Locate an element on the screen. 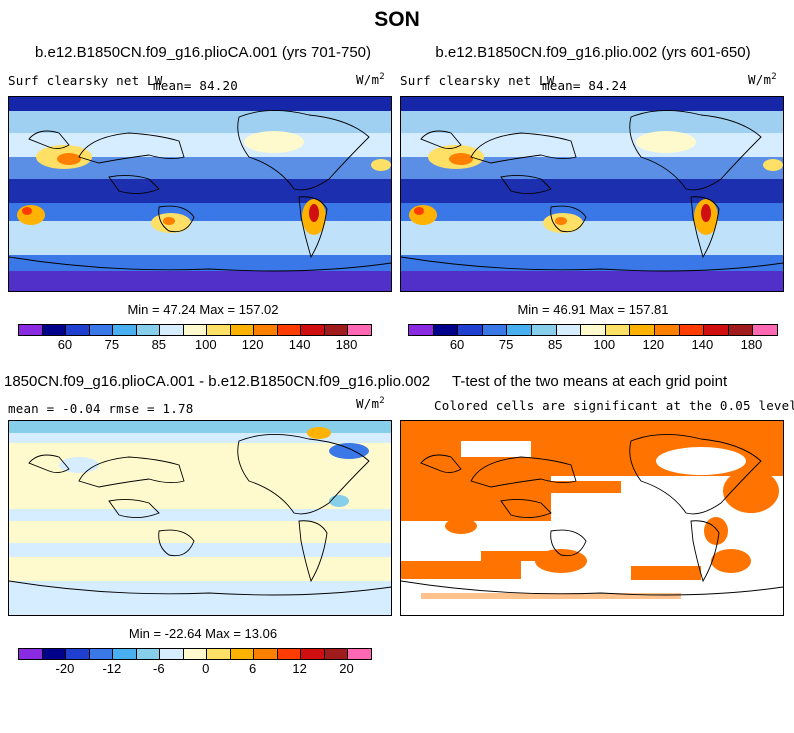 The image size is (794, 733). panel1-colorbar-tick-label: 180 is located at coordinates (346, 344).